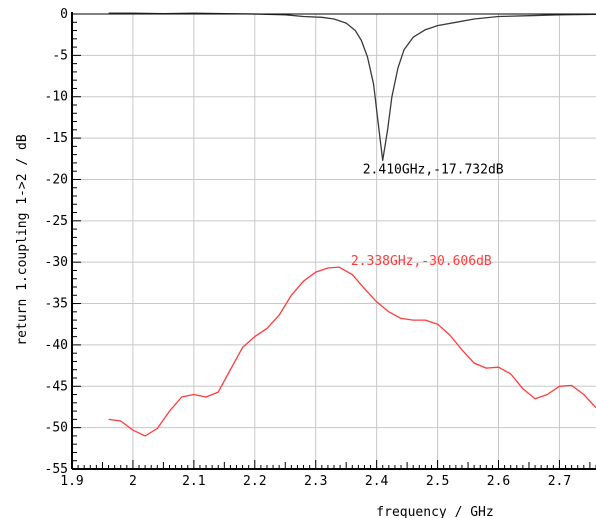  I want to click on y-tick-label: -25, so click(56, 221).